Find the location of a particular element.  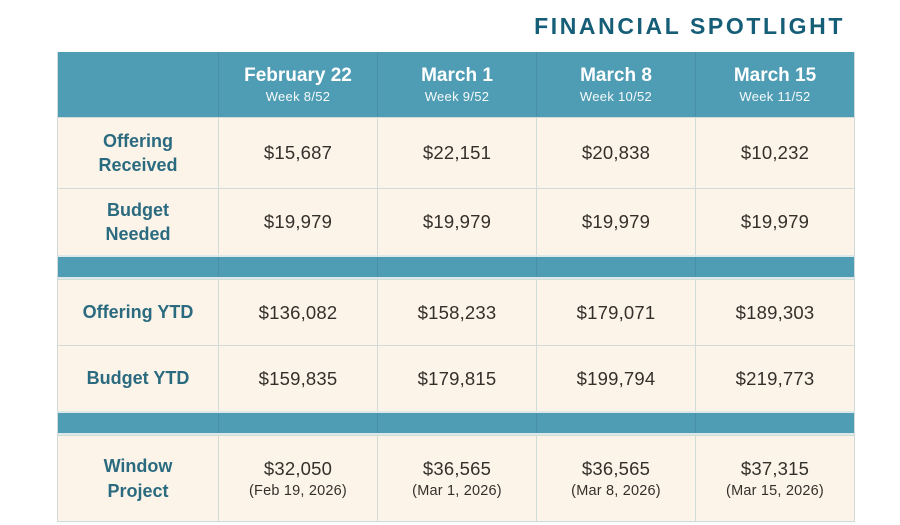

column-header-mar-15: March 15 Week 11/52 is located at coordinates (774, 84).